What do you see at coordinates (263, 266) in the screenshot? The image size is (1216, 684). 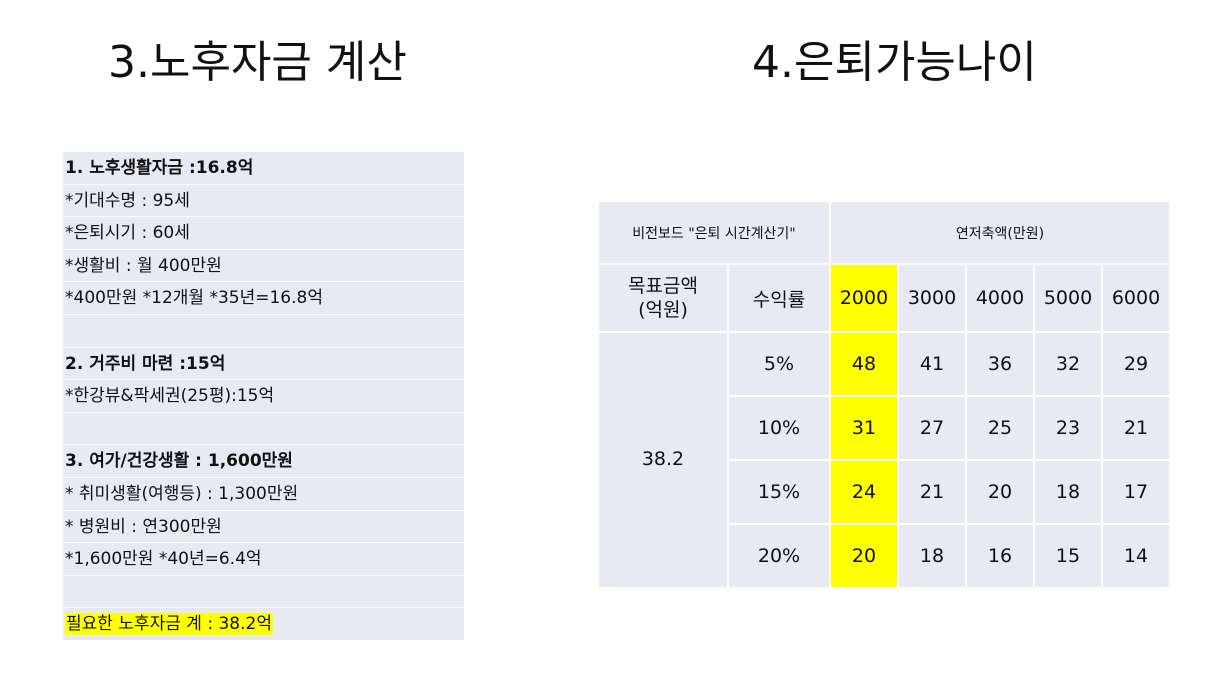 I see `list-item: *생활비 : 월 400만원` at bounding box center [263, 266].